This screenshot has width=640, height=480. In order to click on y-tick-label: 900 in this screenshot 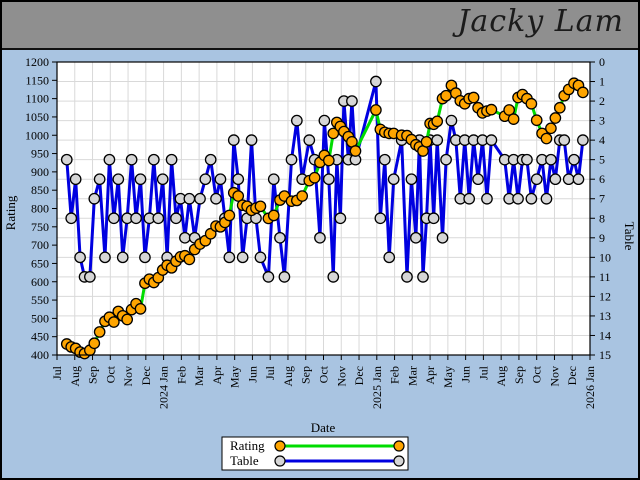, I will do `click(40, 172)`.